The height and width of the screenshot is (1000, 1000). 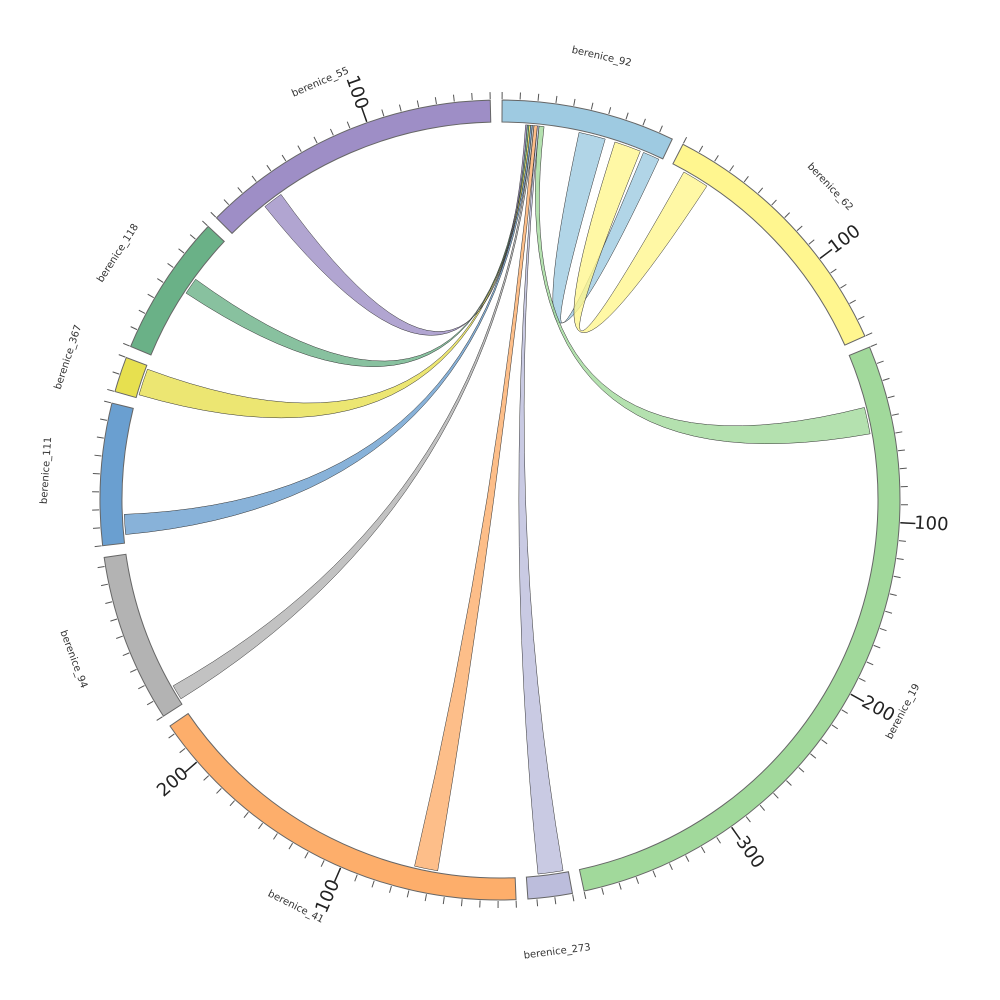 I want to click on sector-name: berenice_111, so click(x=46, y=470).